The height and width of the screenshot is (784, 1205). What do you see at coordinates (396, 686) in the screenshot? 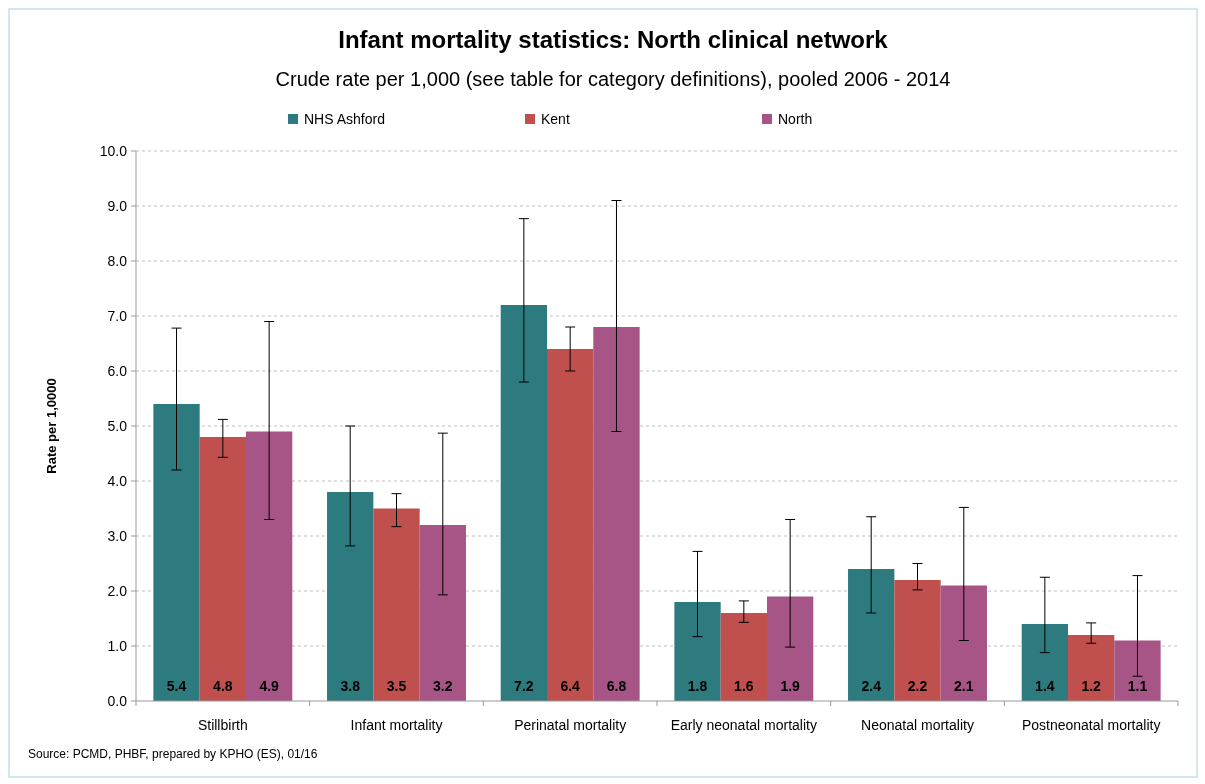
I see `data-label: 3.5` at bounding box center [396, 686].